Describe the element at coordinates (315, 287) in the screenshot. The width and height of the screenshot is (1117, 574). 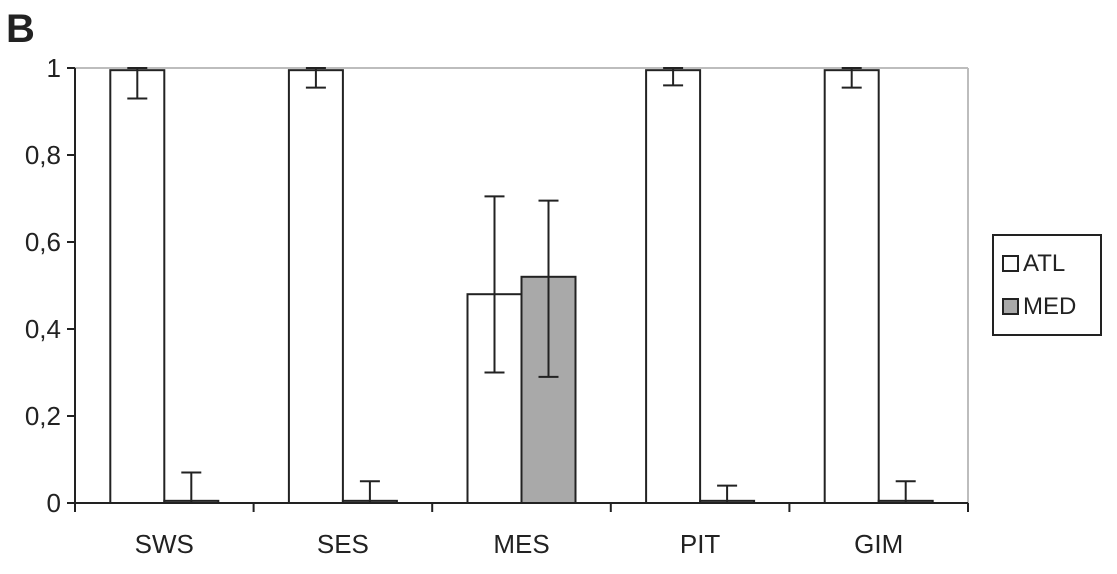
I see `bar-atl-ses` at that location.